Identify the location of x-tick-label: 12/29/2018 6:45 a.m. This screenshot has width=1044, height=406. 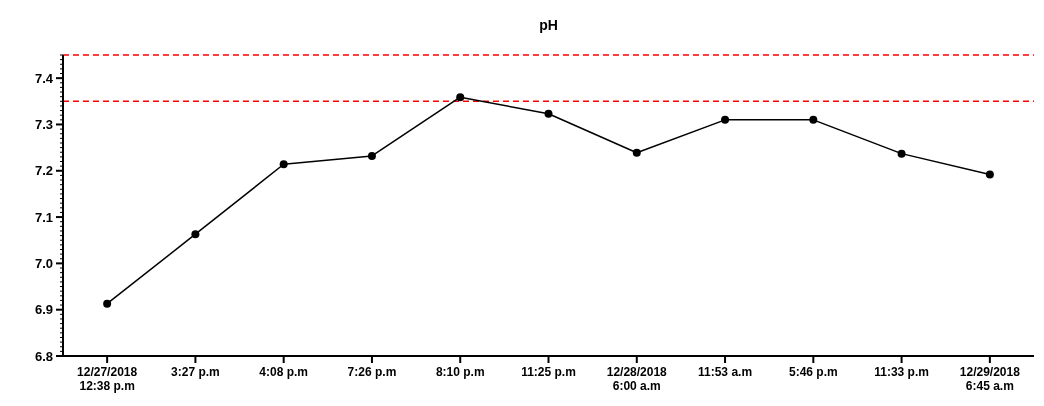
(990, 379).